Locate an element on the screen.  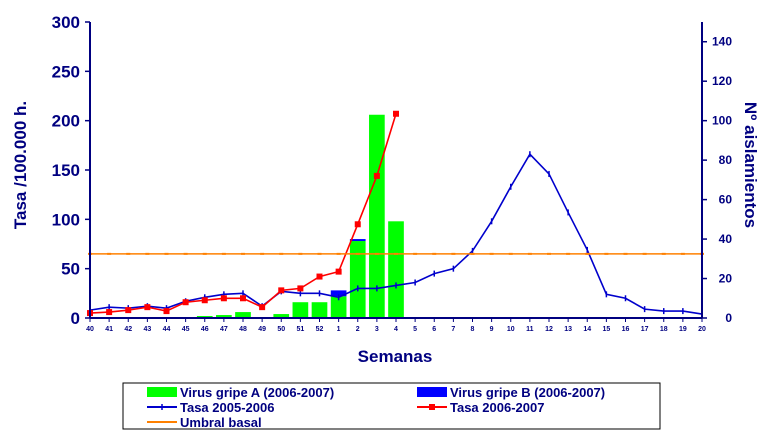
x-tick-label: 13 is located at coordinates (568, 329).